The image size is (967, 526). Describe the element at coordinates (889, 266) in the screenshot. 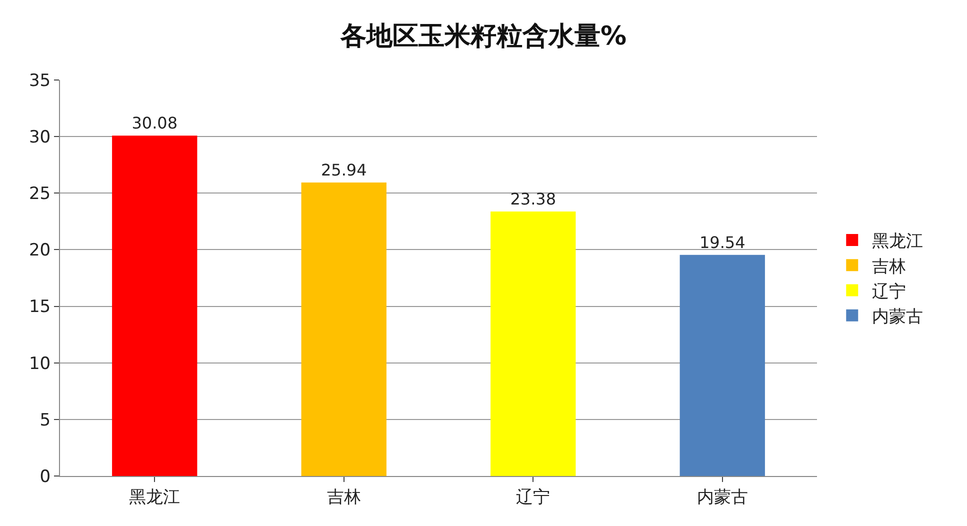

I see `legend-label: 吉林` at that location.